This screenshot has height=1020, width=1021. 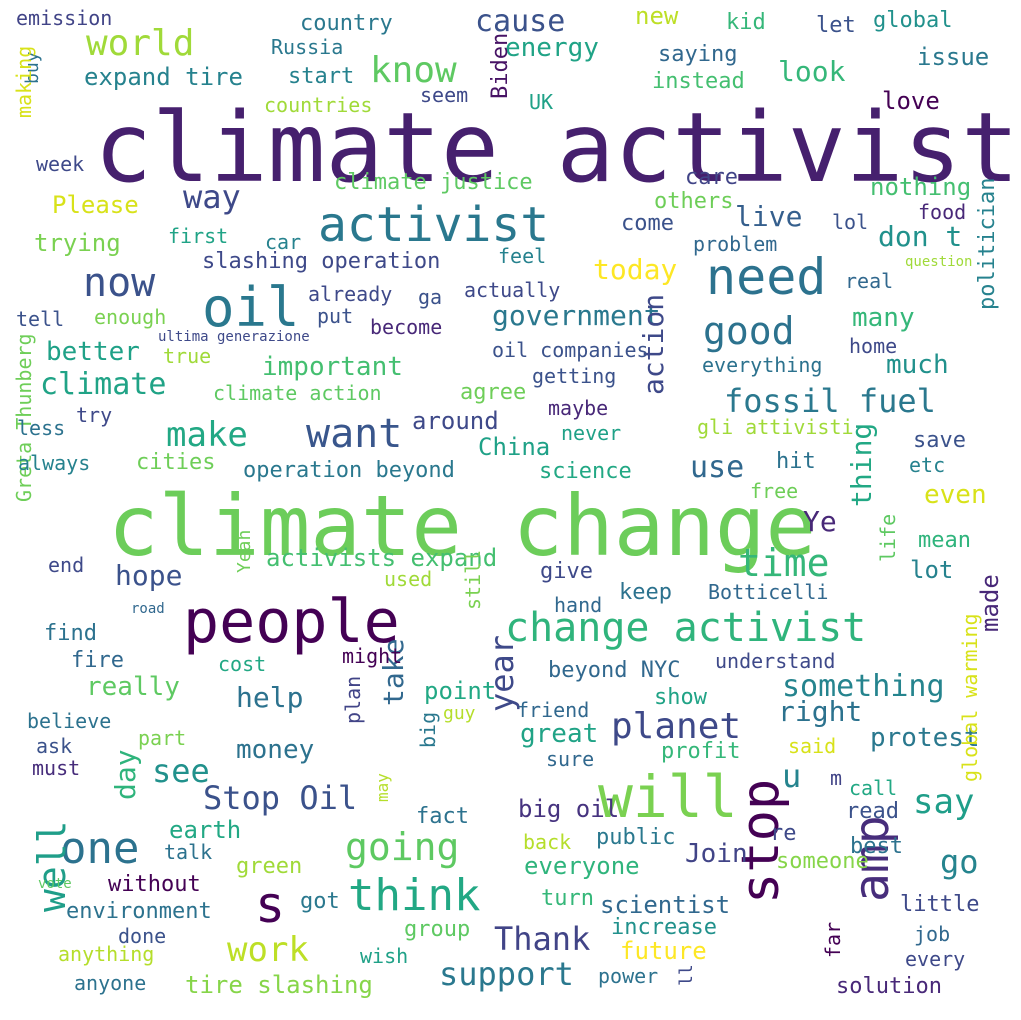 What do you see at coordinates (796, 461) in the screenshot?
I see `word-hit: hit` at bounding box center [796, 461].